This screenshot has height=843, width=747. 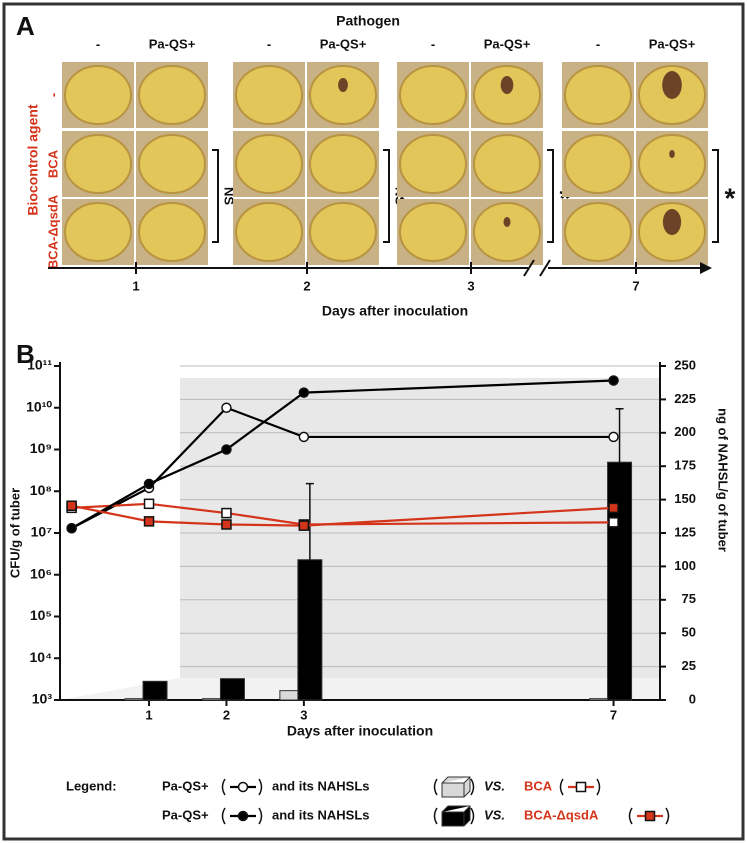 What do you see at coordinates (306, 285) in the screenshot?
I see `day-label: 2` at bounding box center [306, 285].